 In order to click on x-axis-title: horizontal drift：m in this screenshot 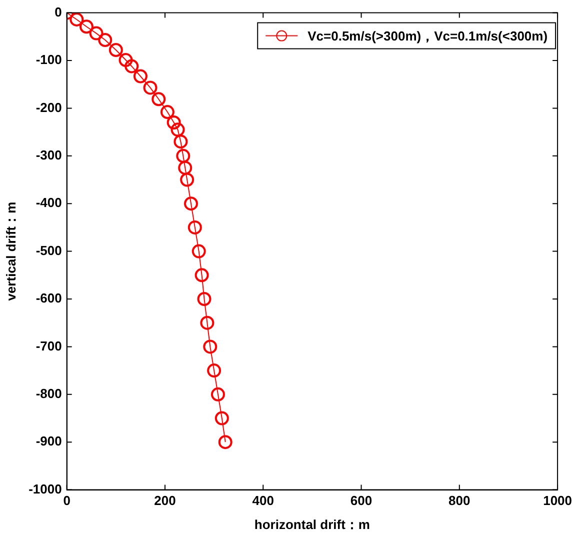, I will do `click(312, 524)`.